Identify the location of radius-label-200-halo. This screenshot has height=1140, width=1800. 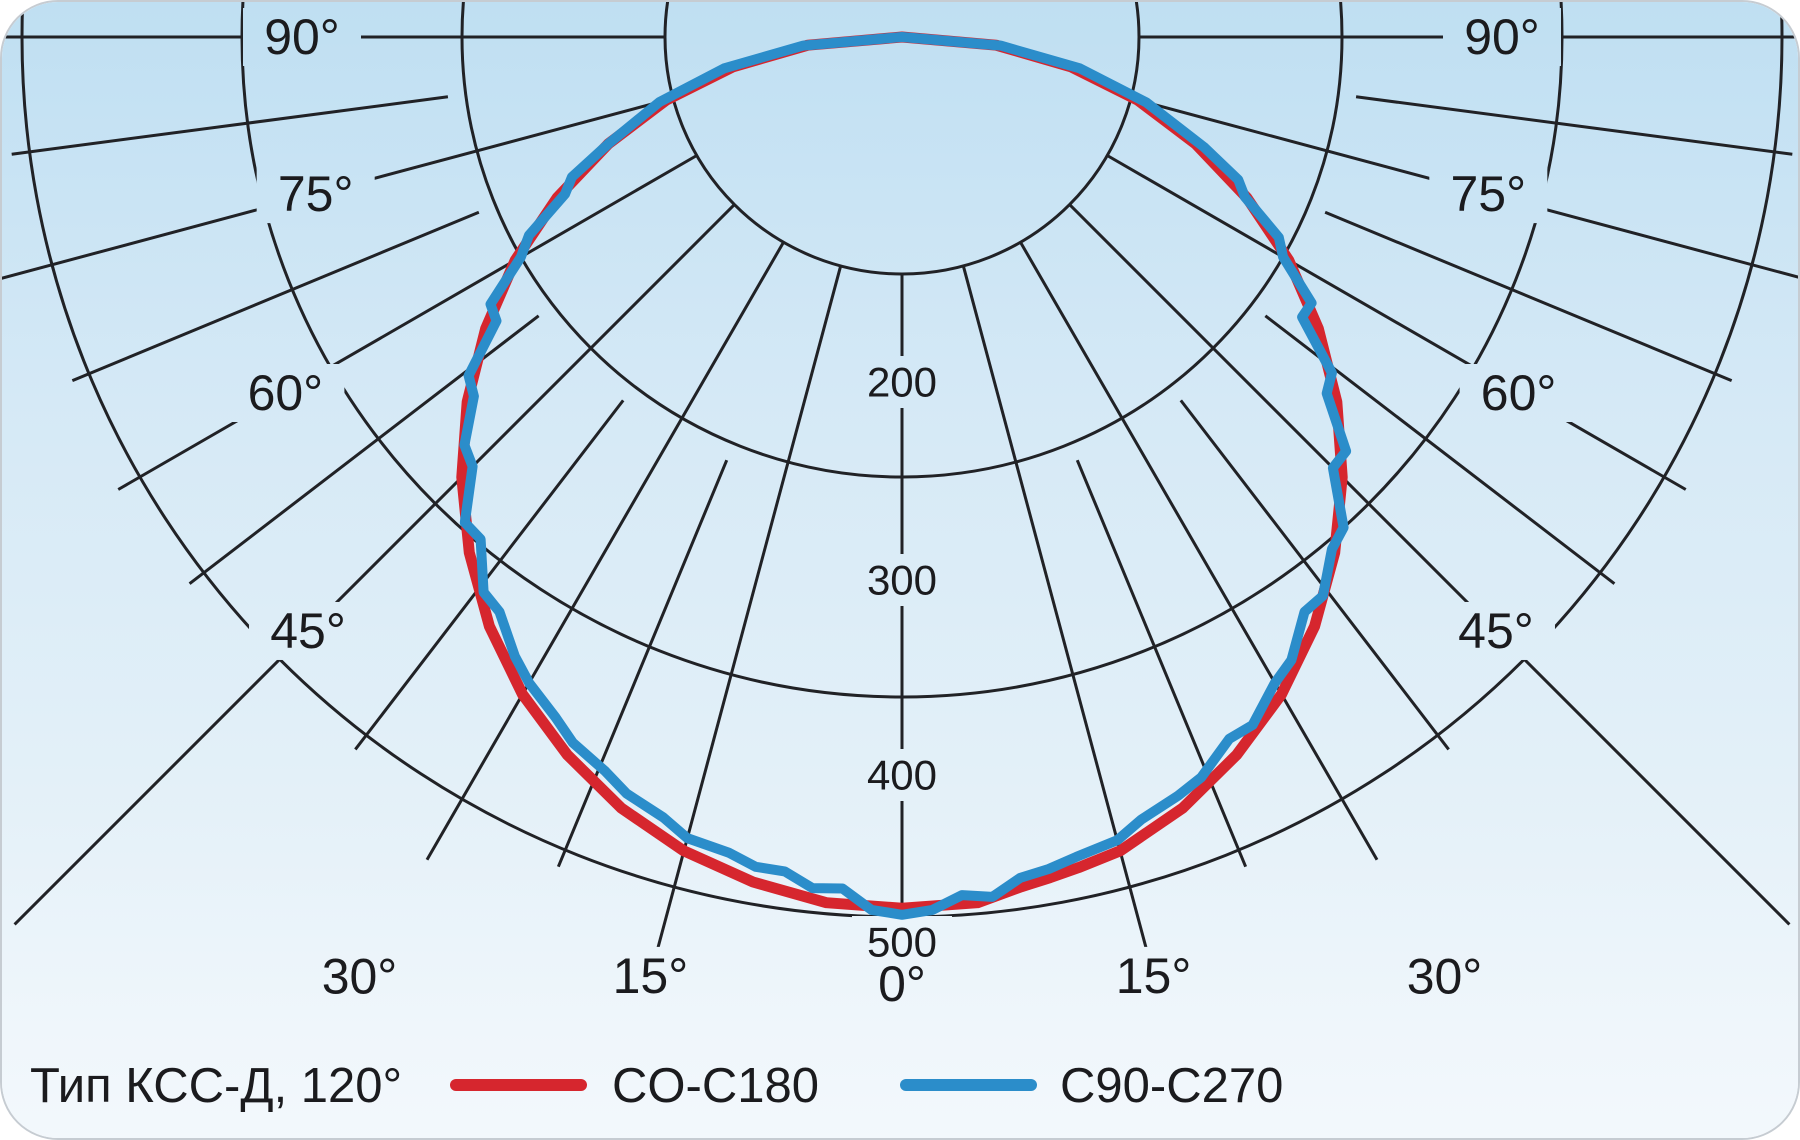
(902, 382).